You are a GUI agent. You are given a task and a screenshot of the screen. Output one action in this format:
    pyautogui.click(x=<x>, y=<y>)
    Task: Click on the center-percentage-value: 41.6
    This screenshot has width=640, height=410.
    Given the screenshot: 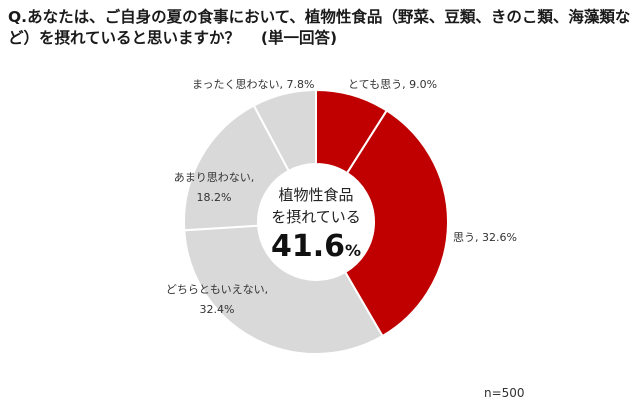 What is the action you would take?
    pyautogui.click(x=308, y=246)
    